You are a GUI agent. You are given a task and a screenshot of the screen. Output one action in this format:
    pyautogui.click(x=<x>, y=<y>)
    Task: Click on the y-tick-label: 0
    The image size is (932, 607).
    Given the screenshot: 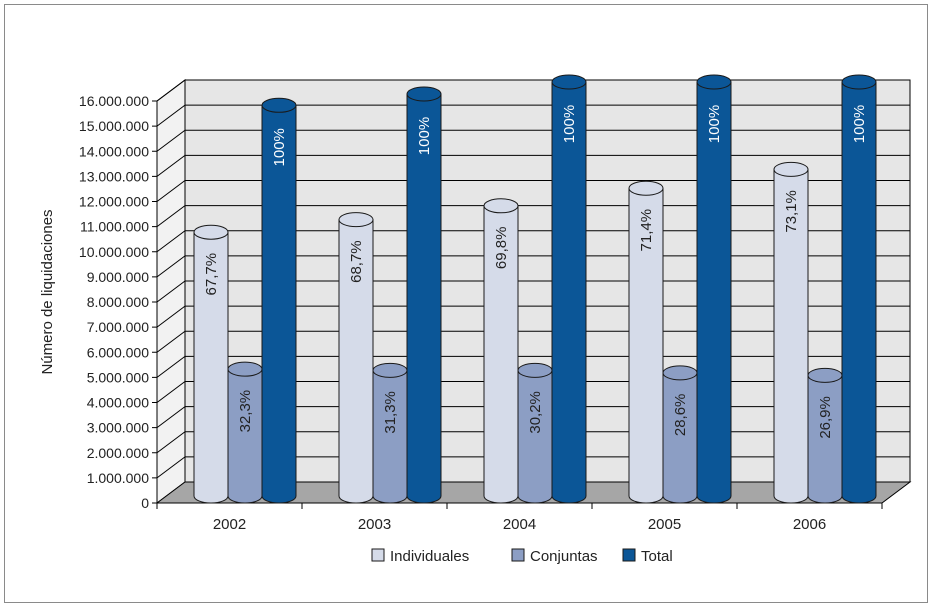 What is the action you would take?
    pyautogui.click(x=145, y=503)
    